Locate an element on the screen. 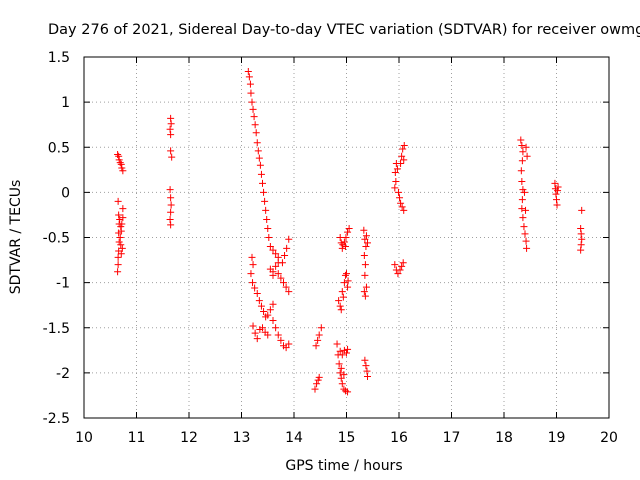 Image resolution: width=640 pixels, height=480 pixels. x-tick-label: 14 is located at coordinates (294, 438).